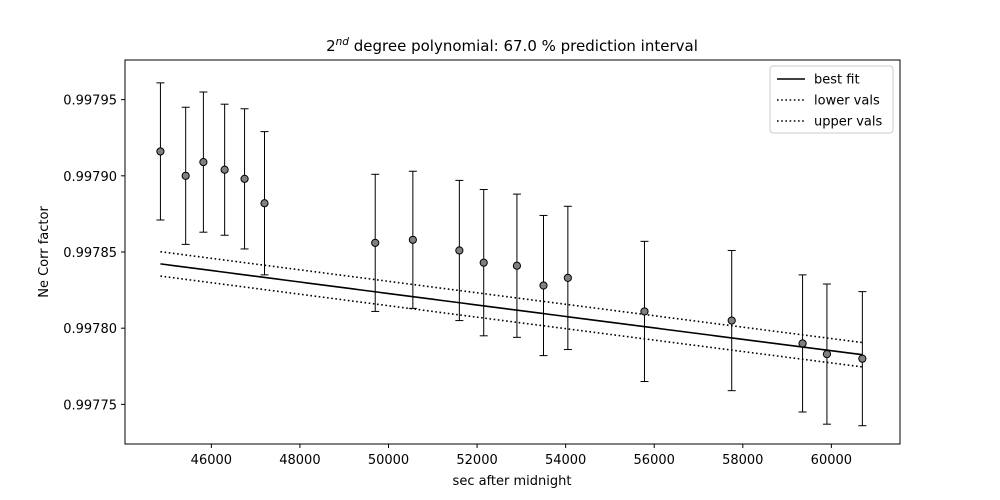  I want to click on legend-box, so click(831, 99).